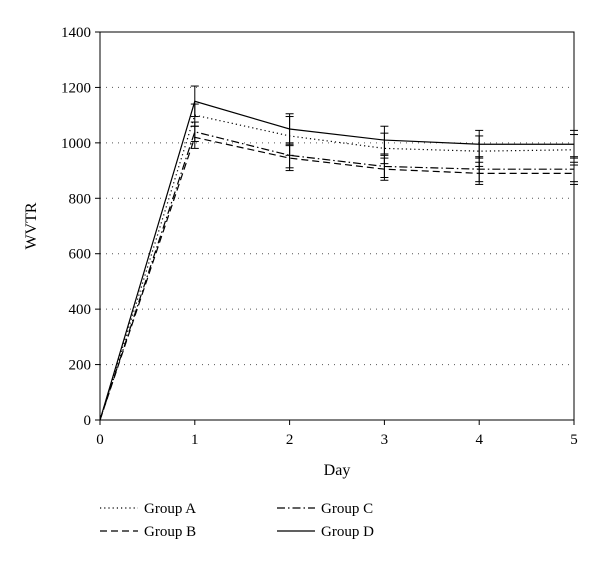 This screenshot has height=564, width=600. I want to click on x-tick-label: 1, so click(195, 440).